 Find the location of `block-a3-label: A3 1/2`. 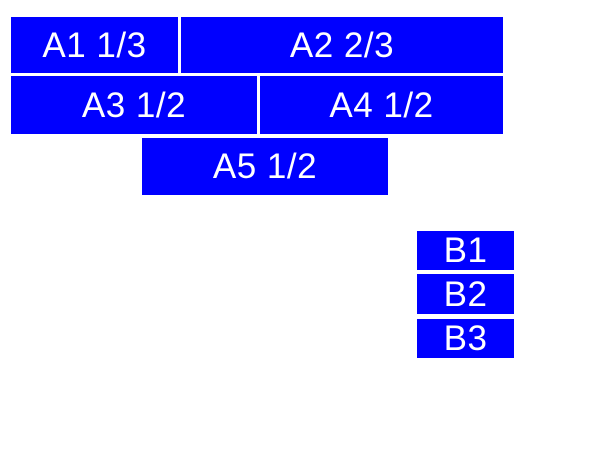

block-a3-label: A3 1/2 is located at coordinates (134, 105).